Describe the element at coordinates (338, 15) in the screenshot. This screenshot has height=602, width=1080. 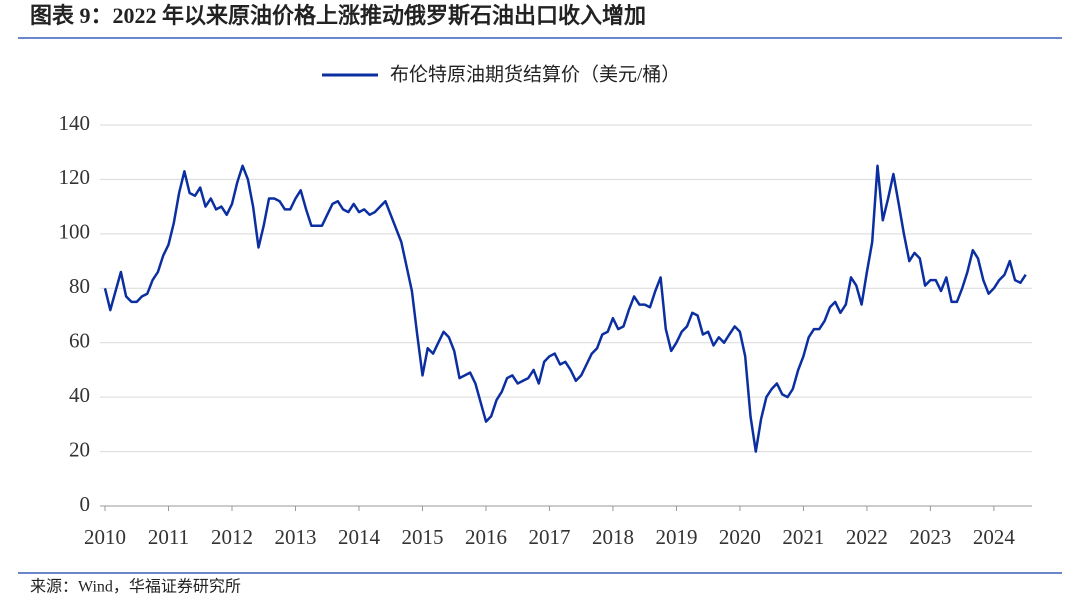
I see `figure-title: 图表 9：2022 年以来原油价格上涨推动俄罗斯石油出口收入增加` at that location.